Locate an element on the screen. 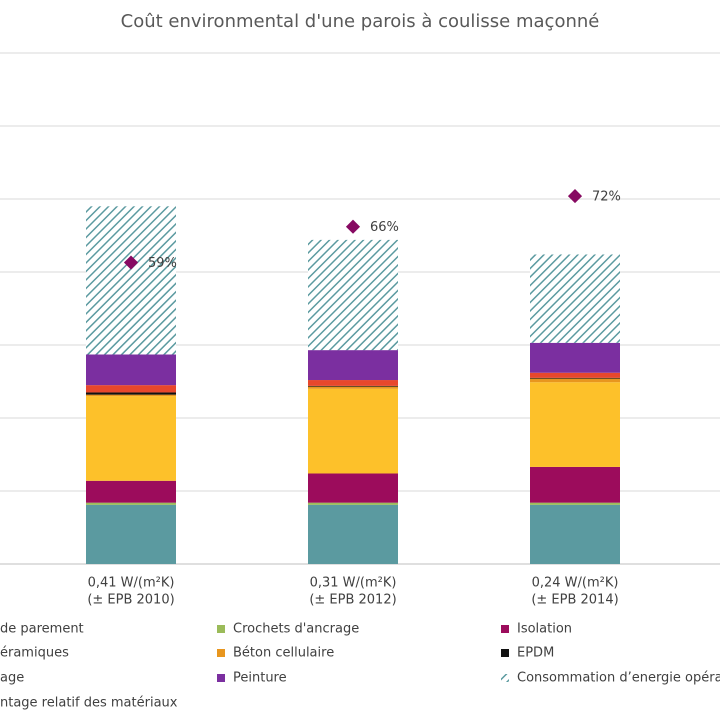 The height and width of the screenshot is (720, 720). legend-label: Consommation d’energie opéra is located at coordinates (618, 678).